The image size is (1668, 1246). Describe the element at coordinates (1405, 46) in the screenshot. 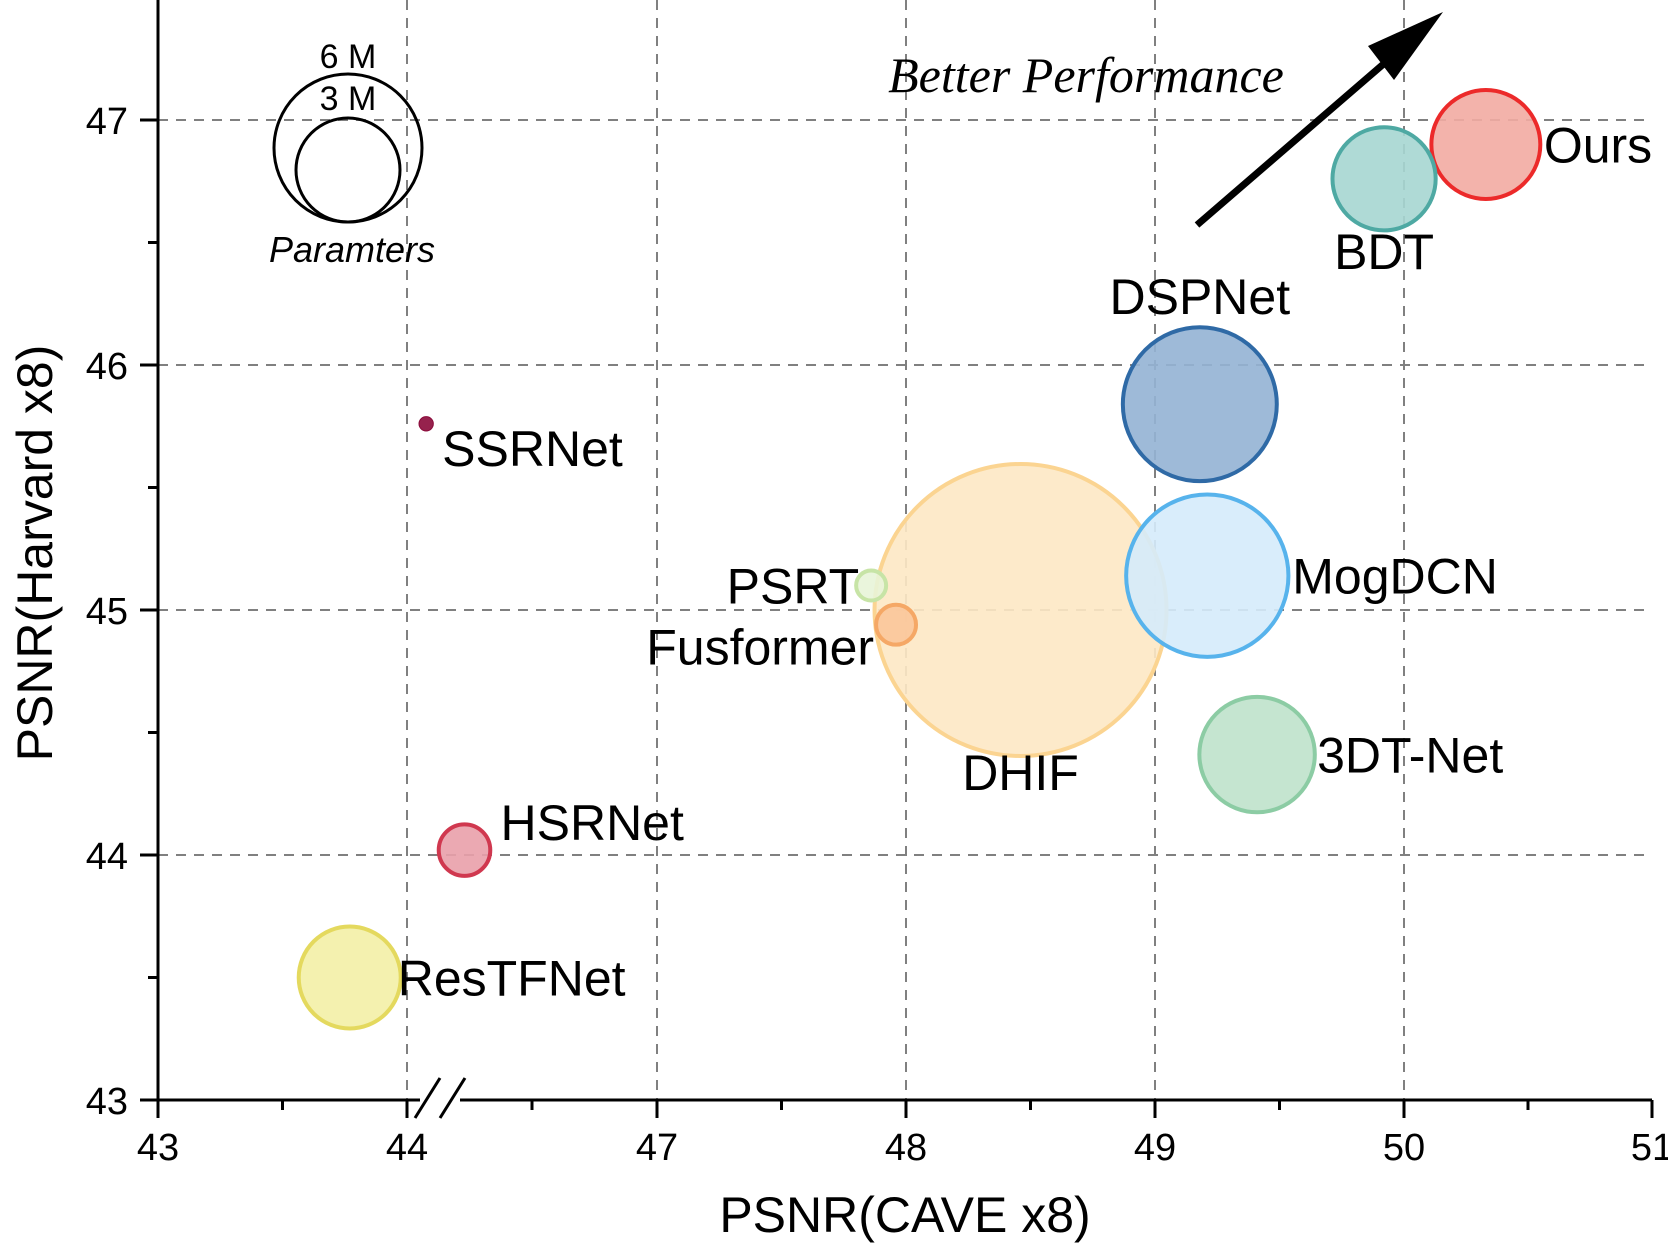

I see `better-performance-arrow-head` at that location.